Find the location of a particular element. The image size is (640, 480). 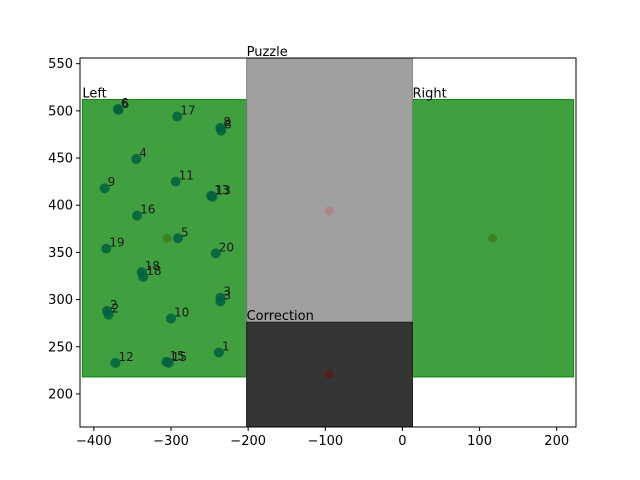

point-label: 9 is located at coordinates (112, 182).